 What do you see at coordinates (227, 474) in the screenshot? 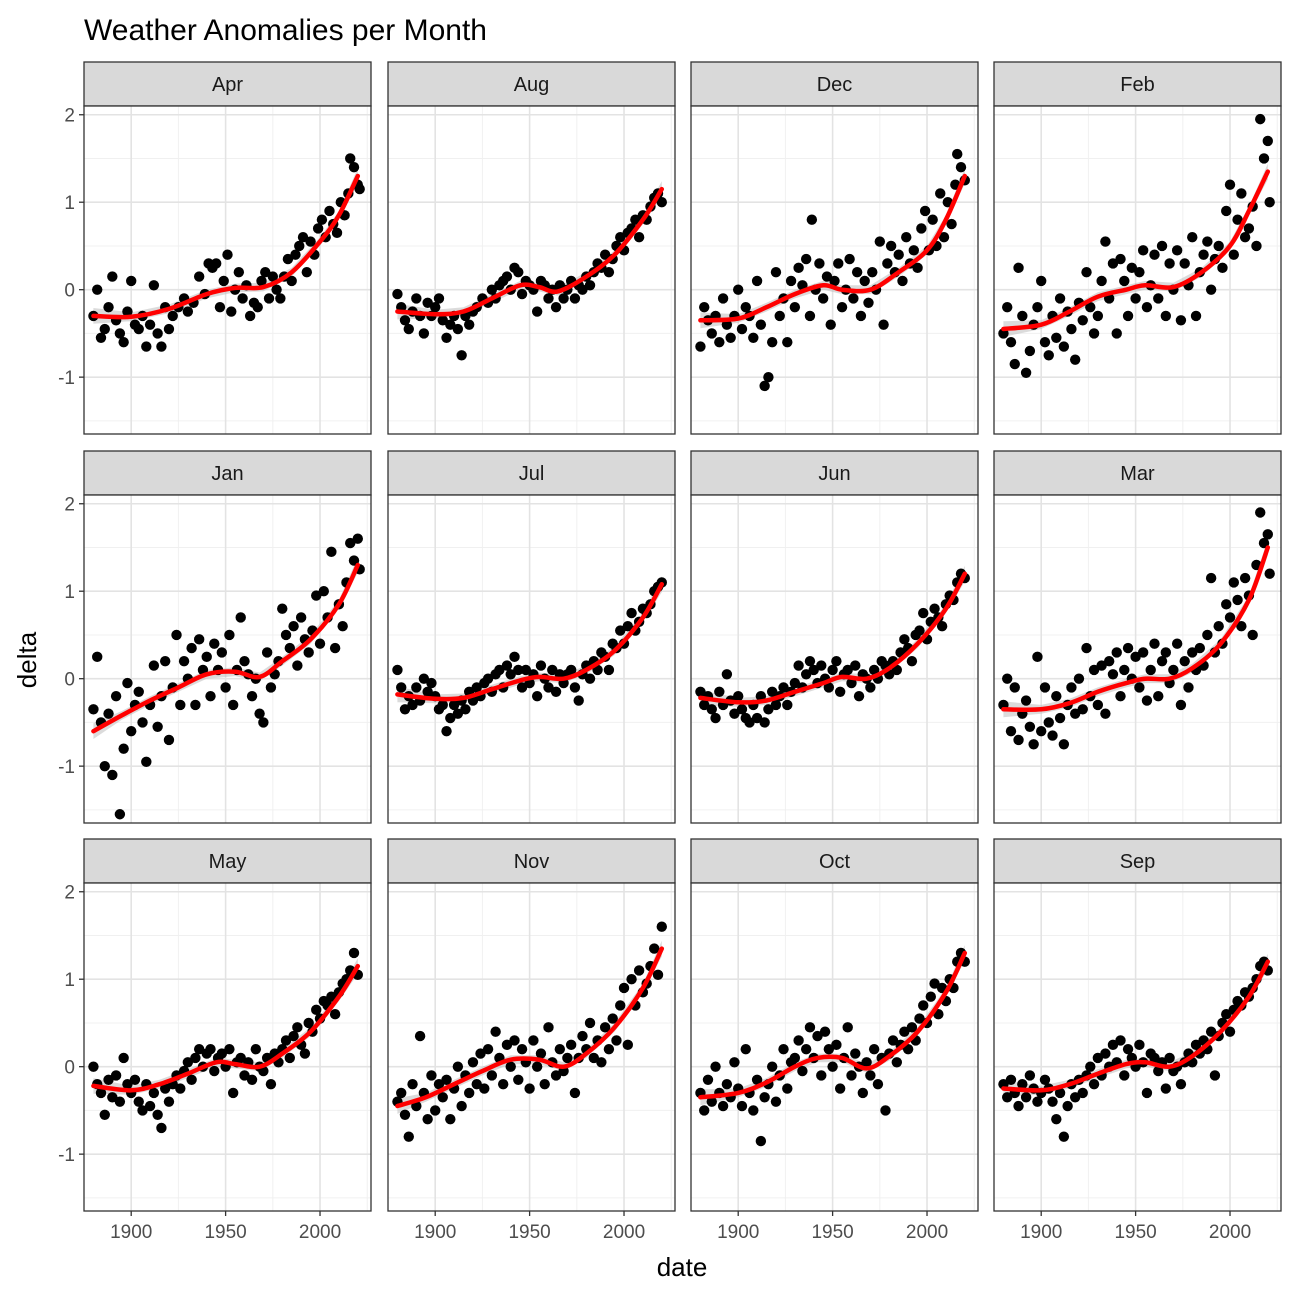
I see `facet-strip-label: Jan` at bounding box center [227, 474].